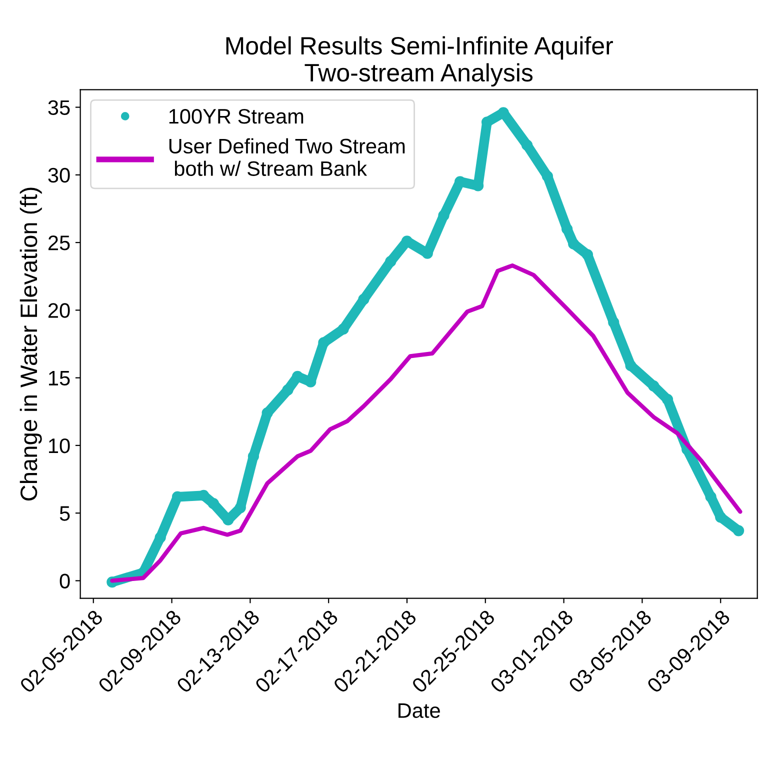 This screenshot has width=765, height=773. What do you see at coordinates (419, 61) in the screenshot?
I see `chart-title: Model Results Semi-Infinite Aquifer Two-stream Analysis` at bounding box center [419, 61].